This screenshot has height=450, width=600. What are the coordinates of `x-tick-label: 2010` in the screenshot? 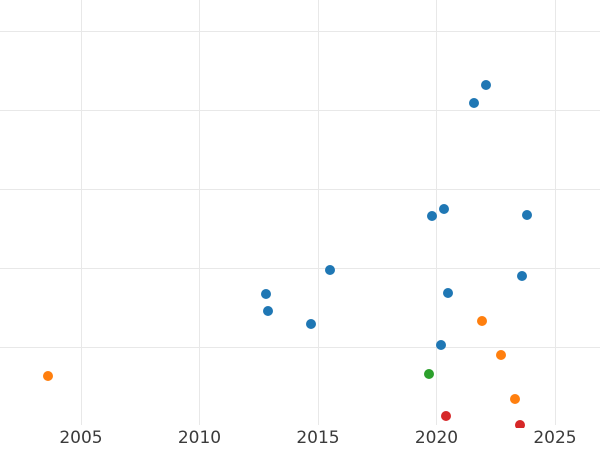 It's located at (199, 438).